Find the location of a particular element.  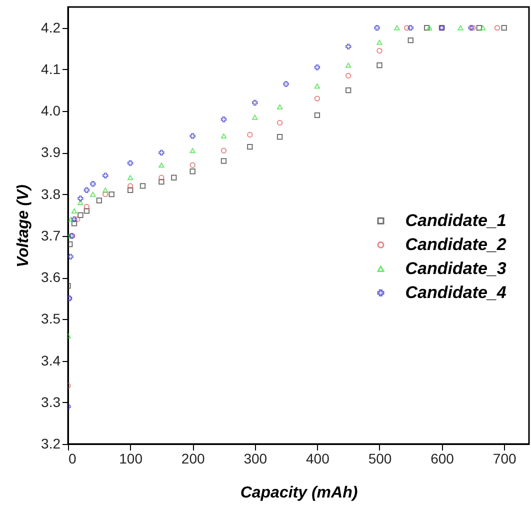

legend-label: Candidate_1 is located at coordinates (455, 220).